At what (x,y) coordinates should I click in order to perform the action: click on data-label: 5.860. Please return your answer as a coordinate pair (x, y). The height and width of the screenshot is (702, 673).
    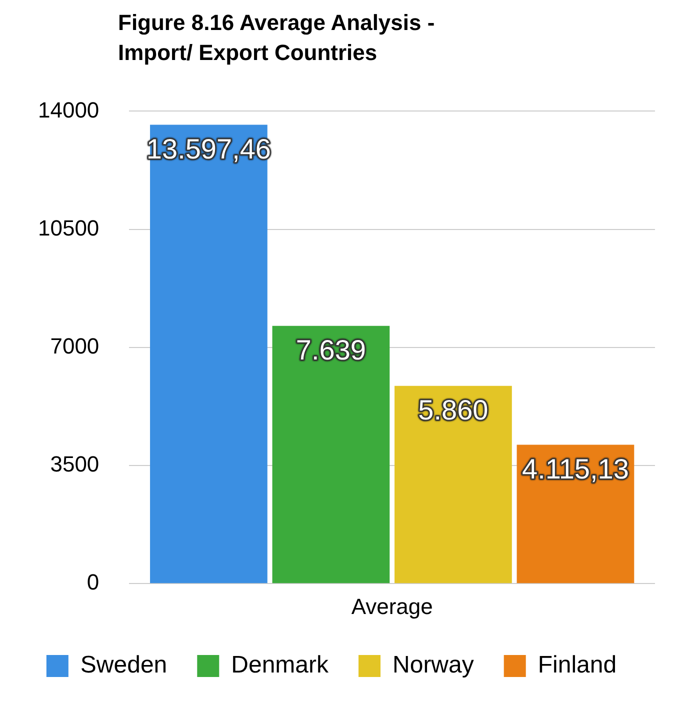
    Looking at the image, I should click on (453, 410).